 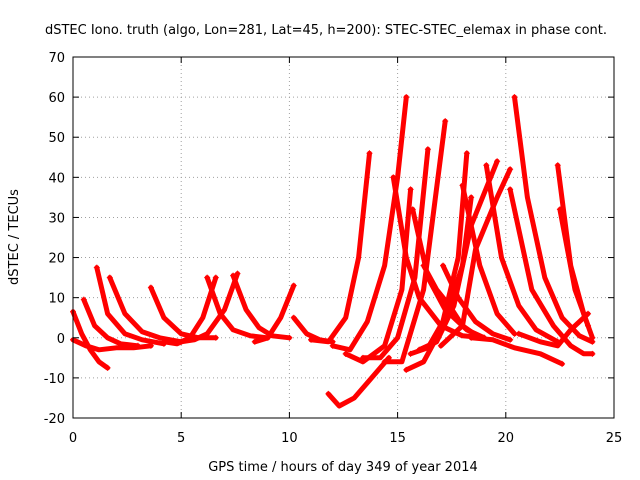 I want to click on x-tick-label: 0, so click(x=73, y=438).